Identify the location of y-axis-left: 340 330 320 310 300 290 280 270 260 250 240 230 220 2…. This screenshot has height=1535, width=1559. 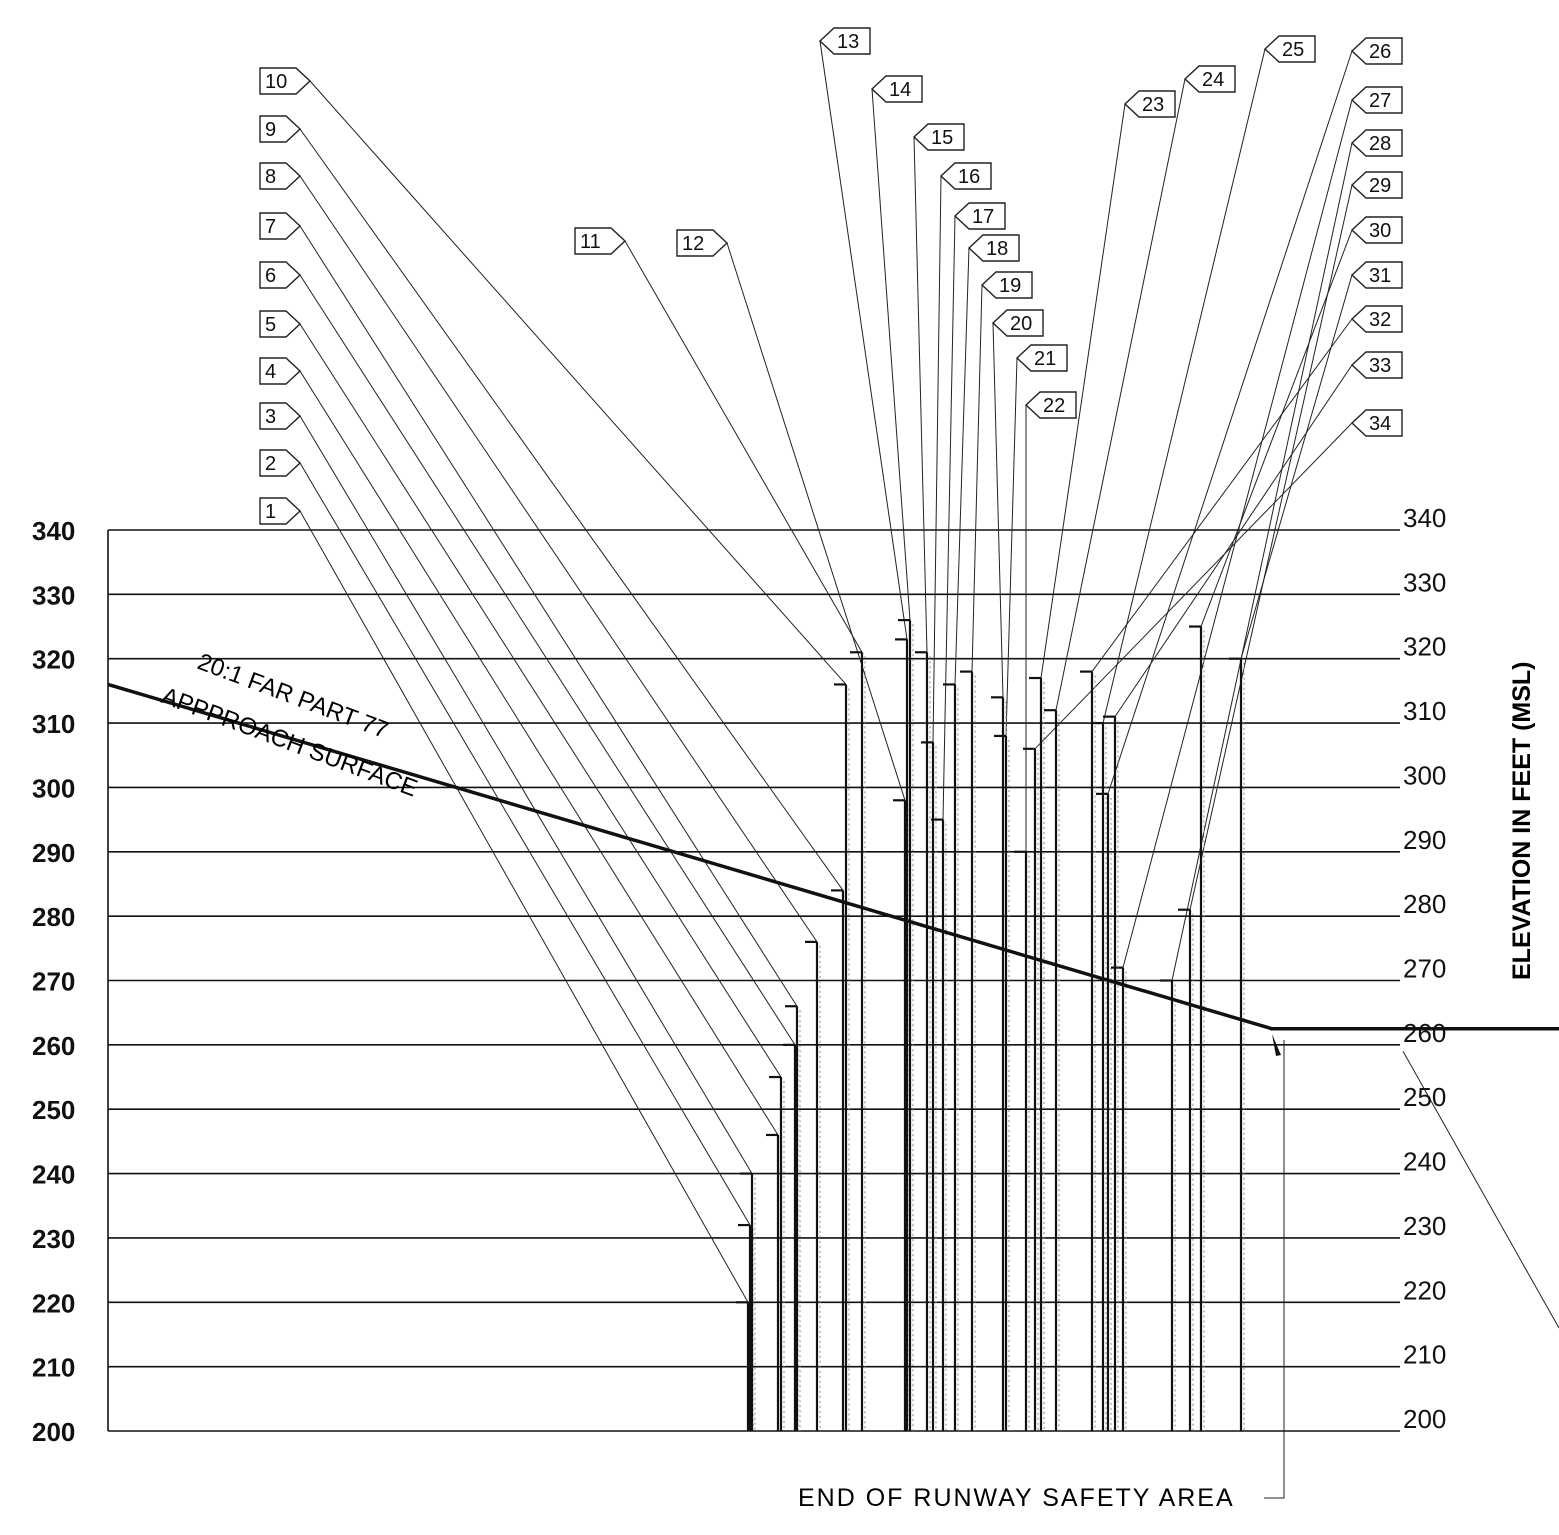
(53, 981).